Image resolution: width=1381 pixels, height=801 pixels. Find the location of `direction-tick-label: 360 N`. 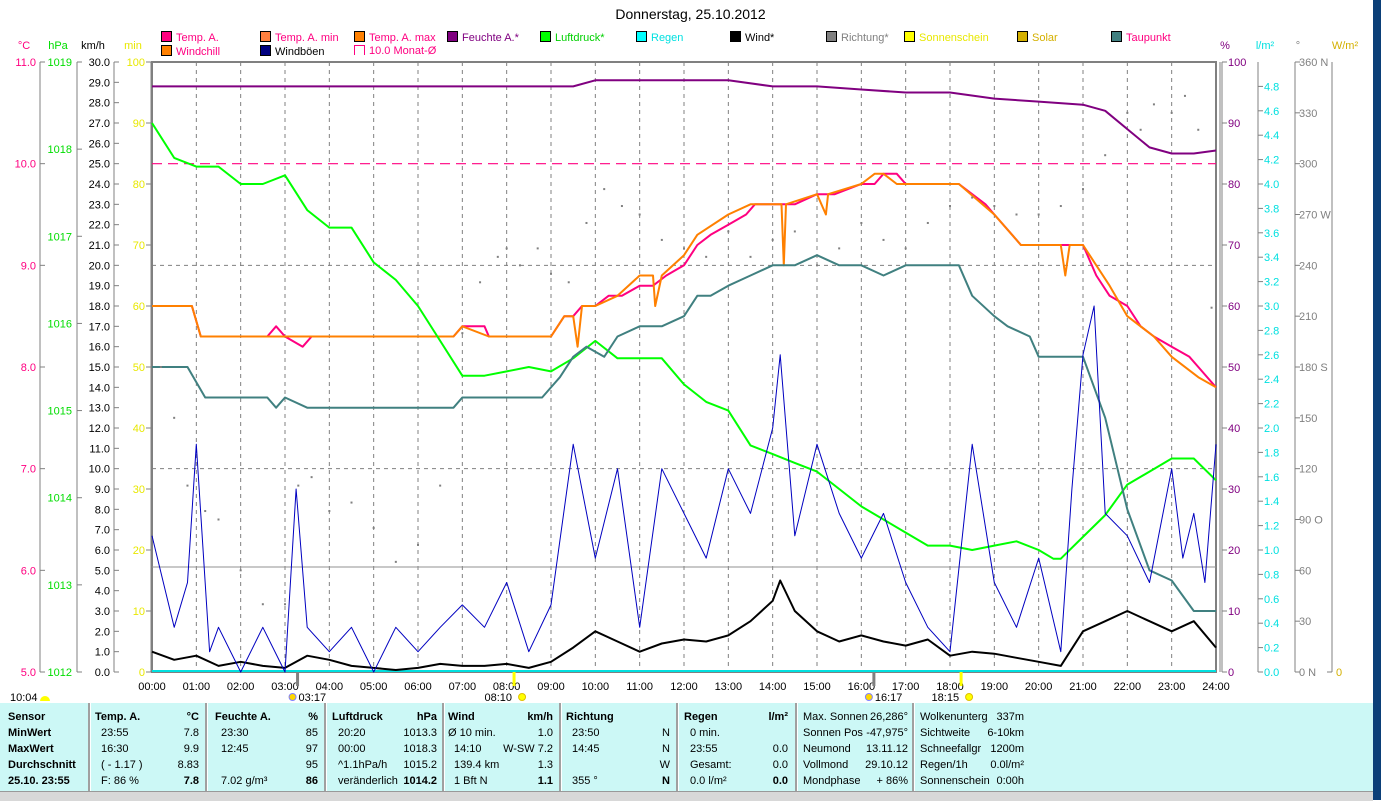

direction-tick-label: 360 N is located at coordinates (1313, 63).